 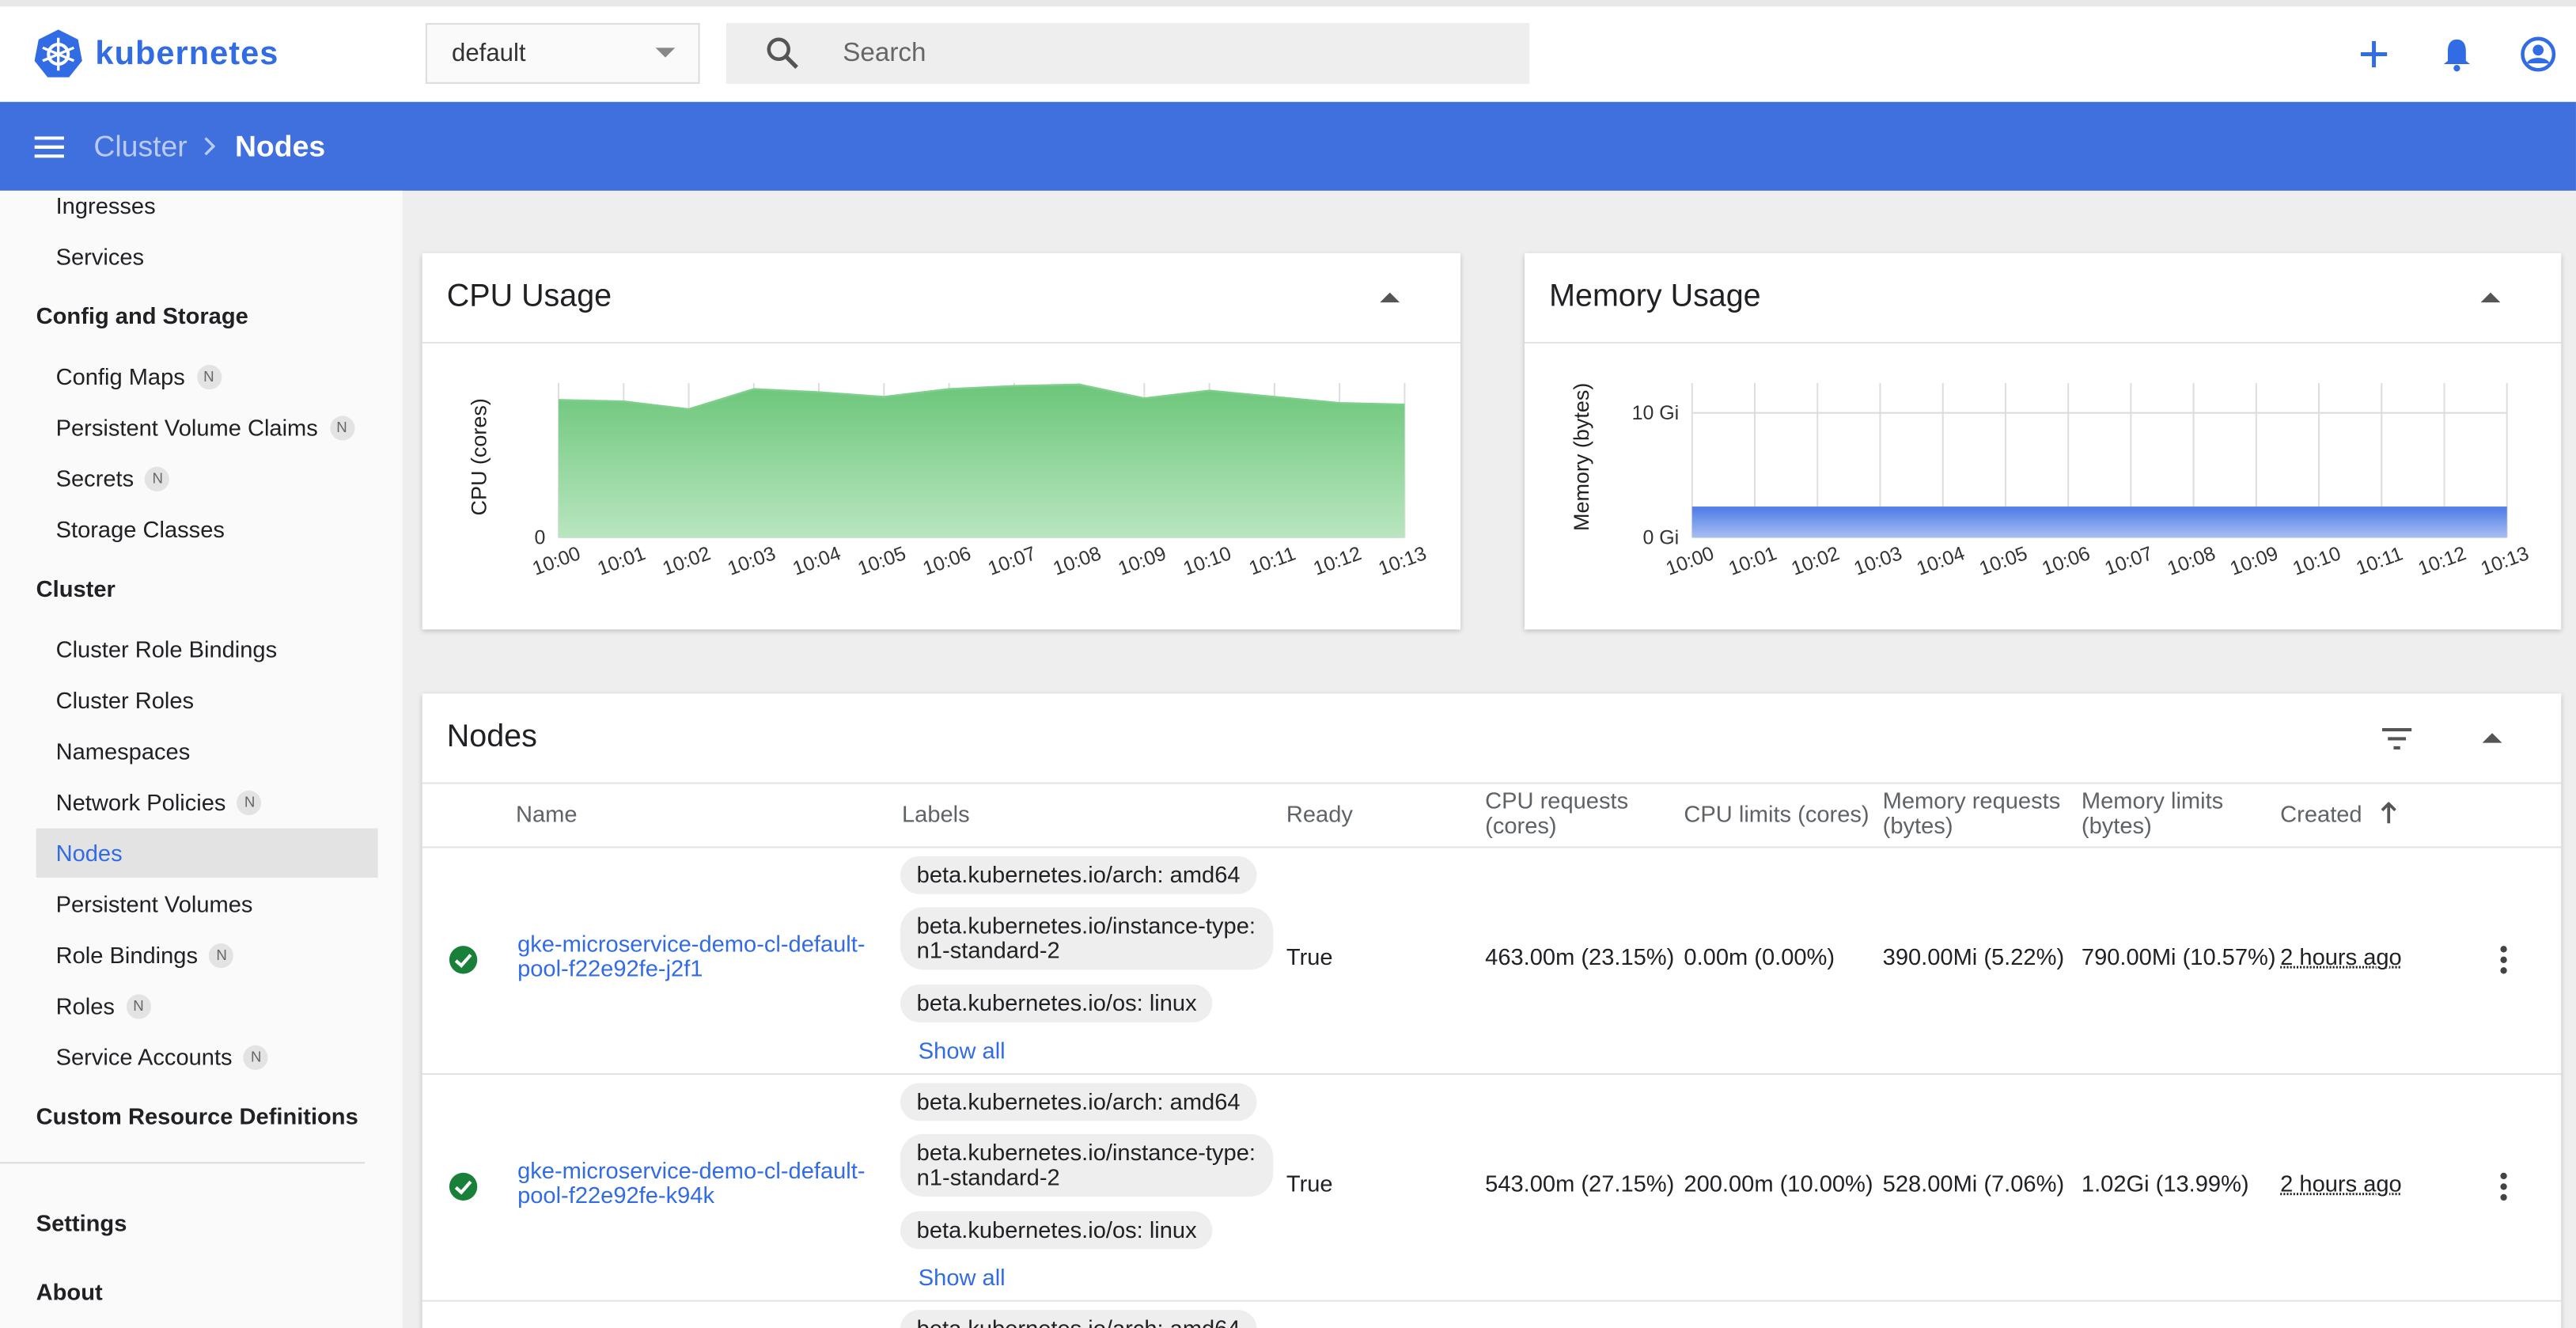 What do you see at coordinates (140, 529) in the screenshot?
I see `nav-item: Storage Classes` at bounding box center [140, 529].